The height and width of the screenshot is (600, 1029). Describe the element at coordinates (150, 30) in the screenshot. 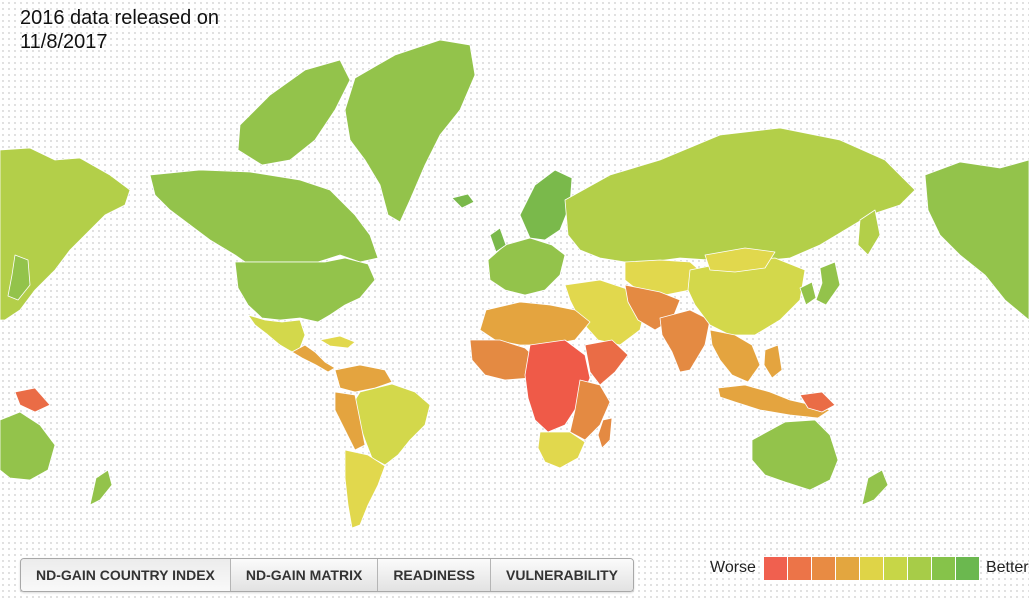

I see `release-date-note: 2016 data released on 11/8/2017` at that location.